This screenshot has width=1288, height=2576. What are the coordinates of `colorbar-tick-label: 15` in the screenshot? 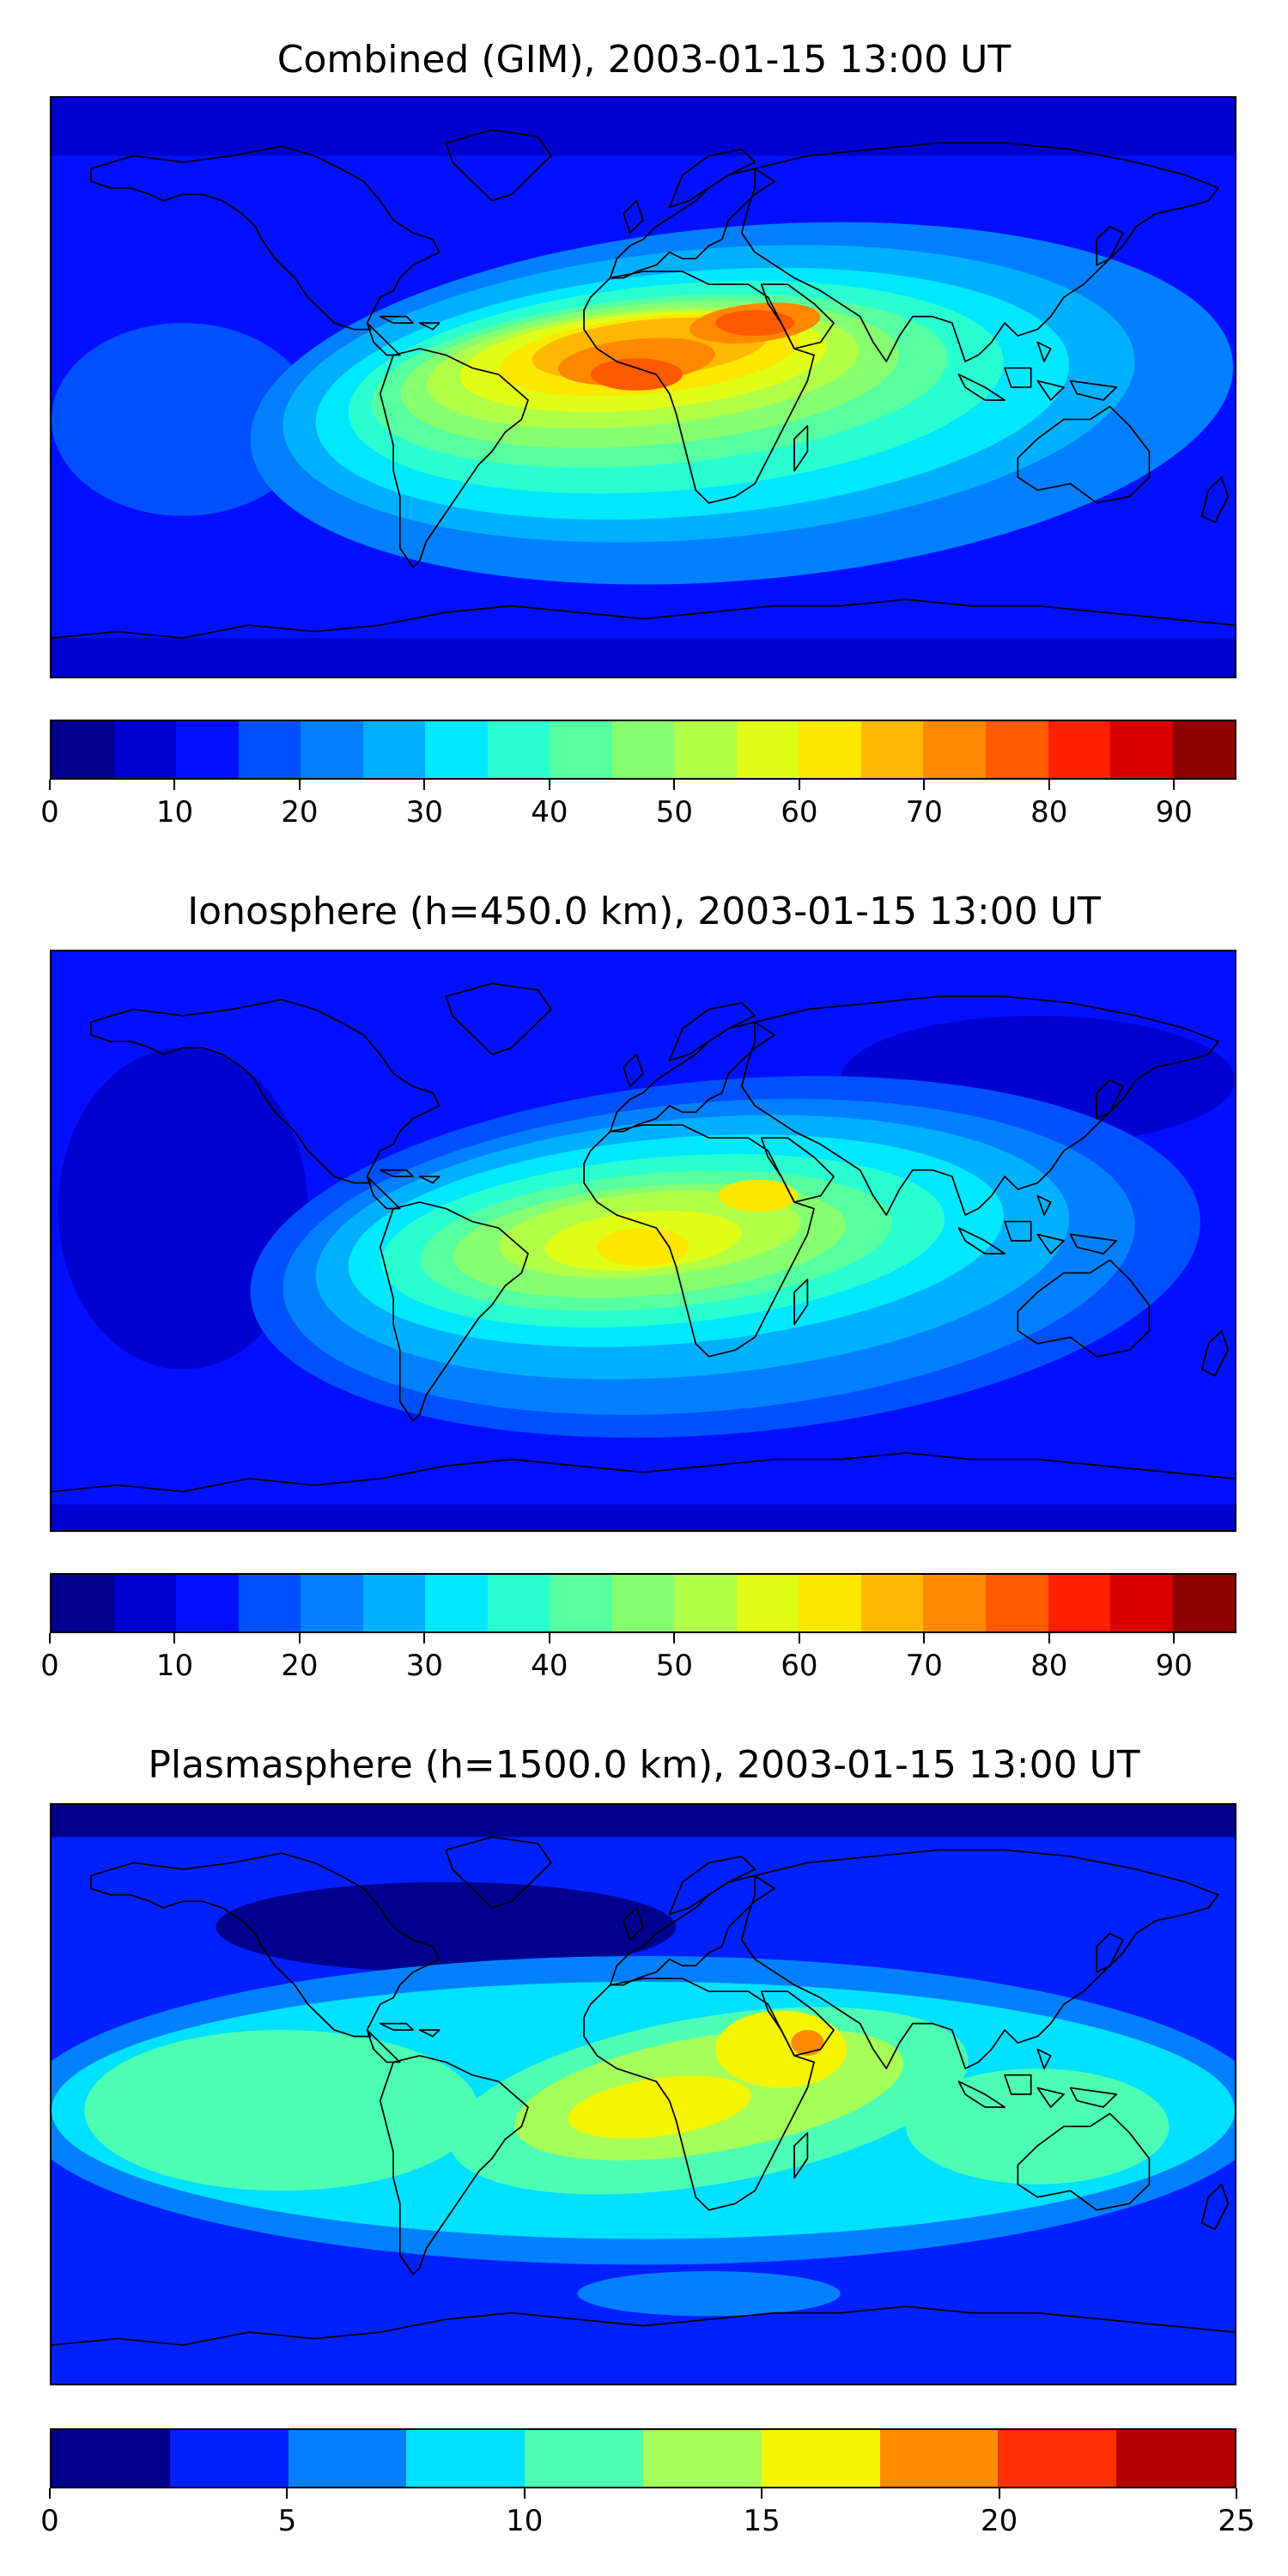 It's located at (762, 2521).